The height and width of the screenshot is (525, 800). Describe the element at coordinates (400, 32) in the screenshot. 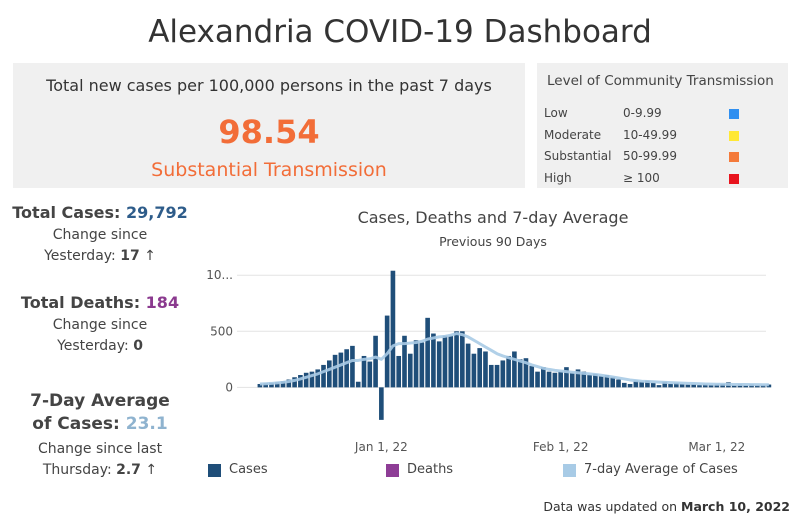

I see `title: Alexandria COVID-19 Dashboard` at that location.